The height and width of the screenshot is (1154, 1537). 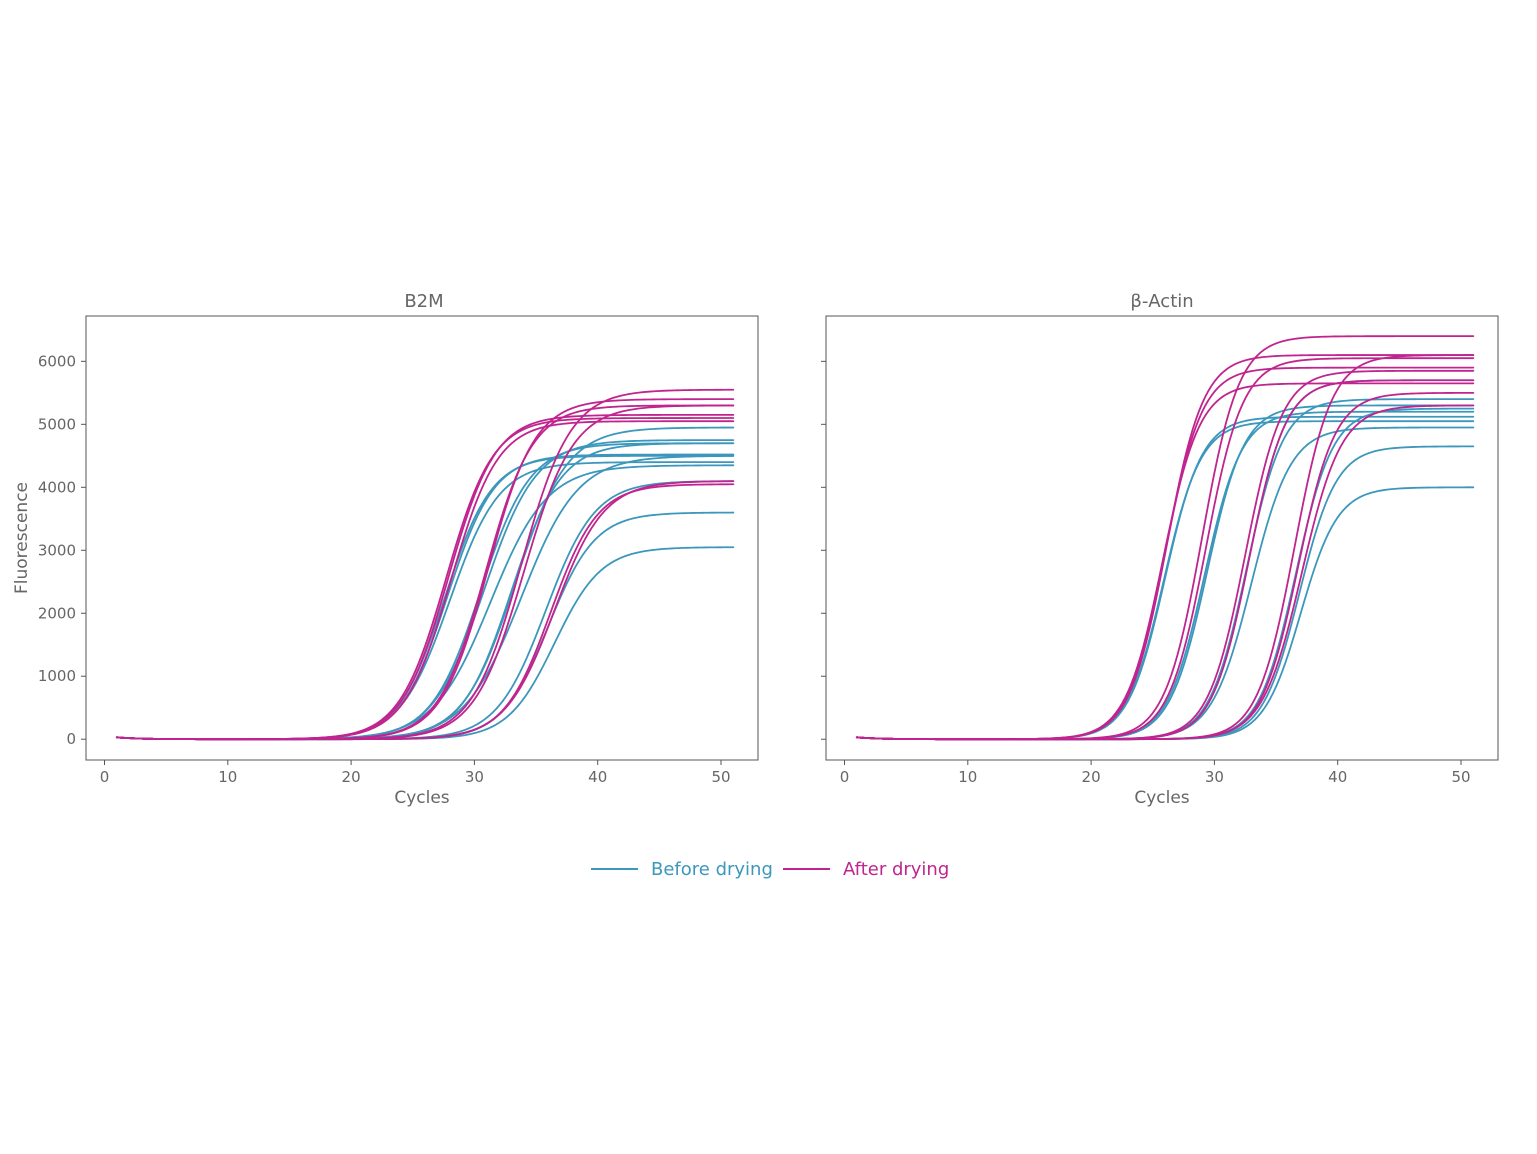 What do you see at coordinates (896, 869) in the screenshot?
I see `legend-label-after-drying: After drying` at bounding box center [896, 869].